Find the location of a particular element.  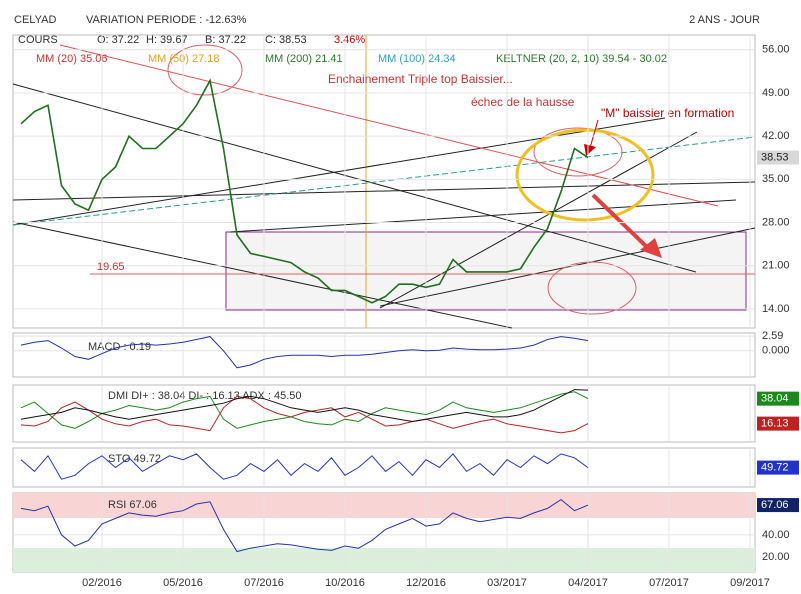

y-tick-label: 20.00 is located at coordinates (776, 557).